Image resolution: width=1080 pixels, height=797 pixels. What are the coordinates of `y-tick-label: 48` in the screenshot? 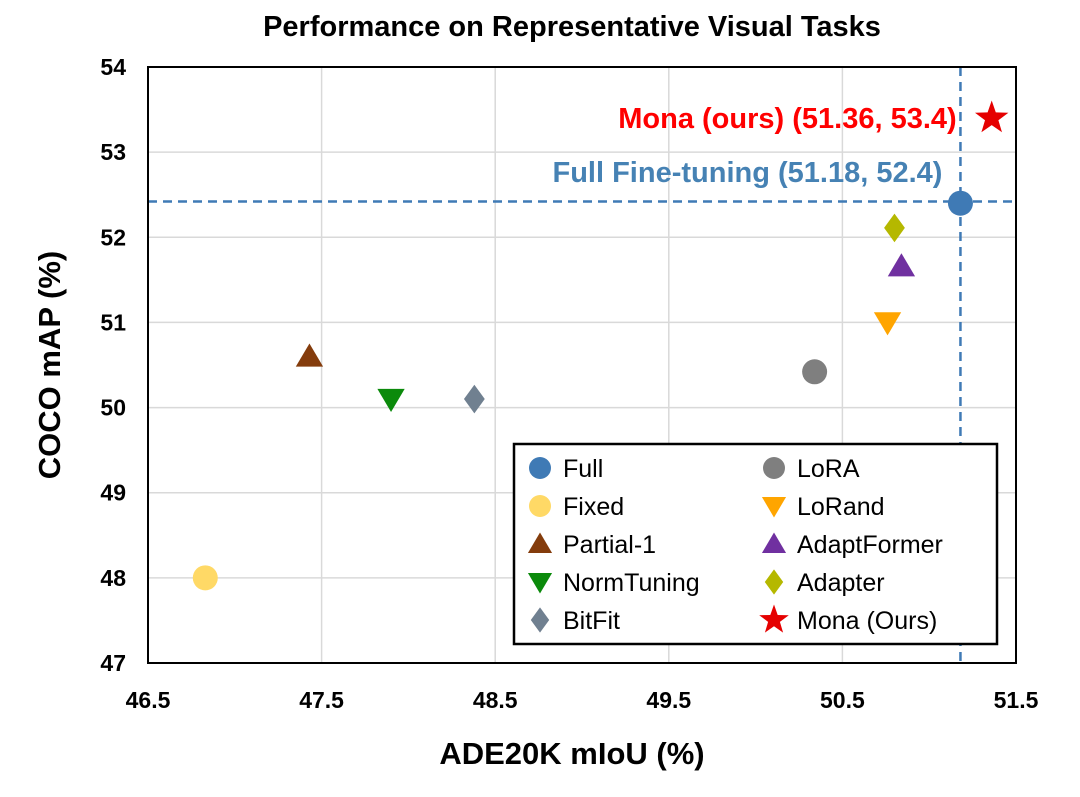 It's located at (113, 578).